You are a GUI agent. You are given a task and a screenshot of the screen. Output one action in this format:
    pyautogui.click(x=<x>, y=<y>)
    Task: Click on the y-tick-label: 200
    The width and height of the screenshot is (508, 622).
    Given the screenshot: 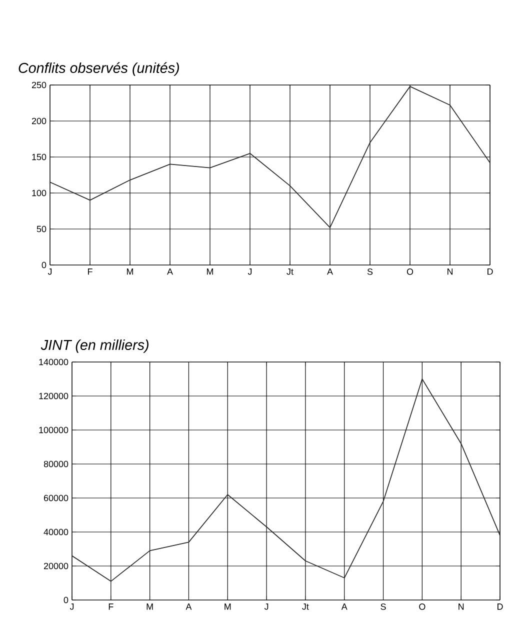 What is the action you would take?
    pyautogui.click(x=39, y=121)
    